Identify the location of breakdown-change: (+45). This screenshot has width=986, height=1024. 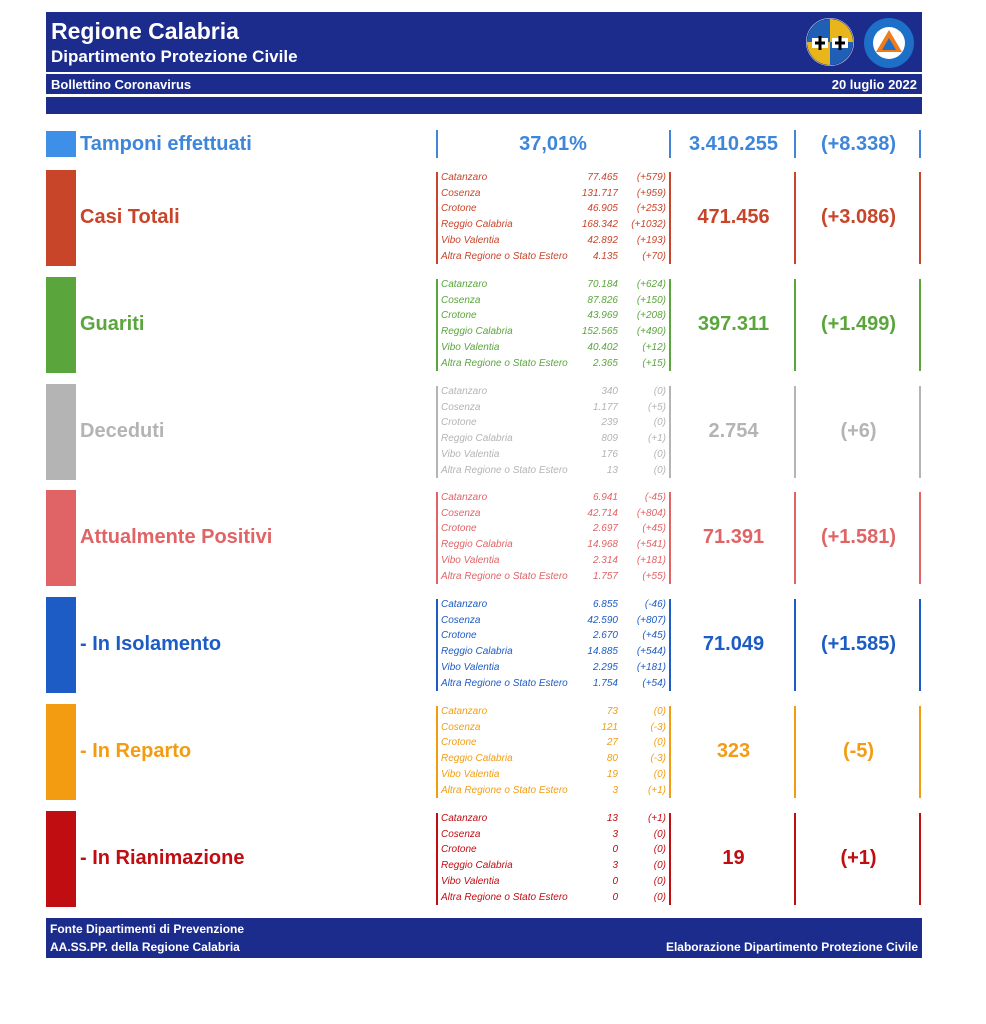
(654, 636).